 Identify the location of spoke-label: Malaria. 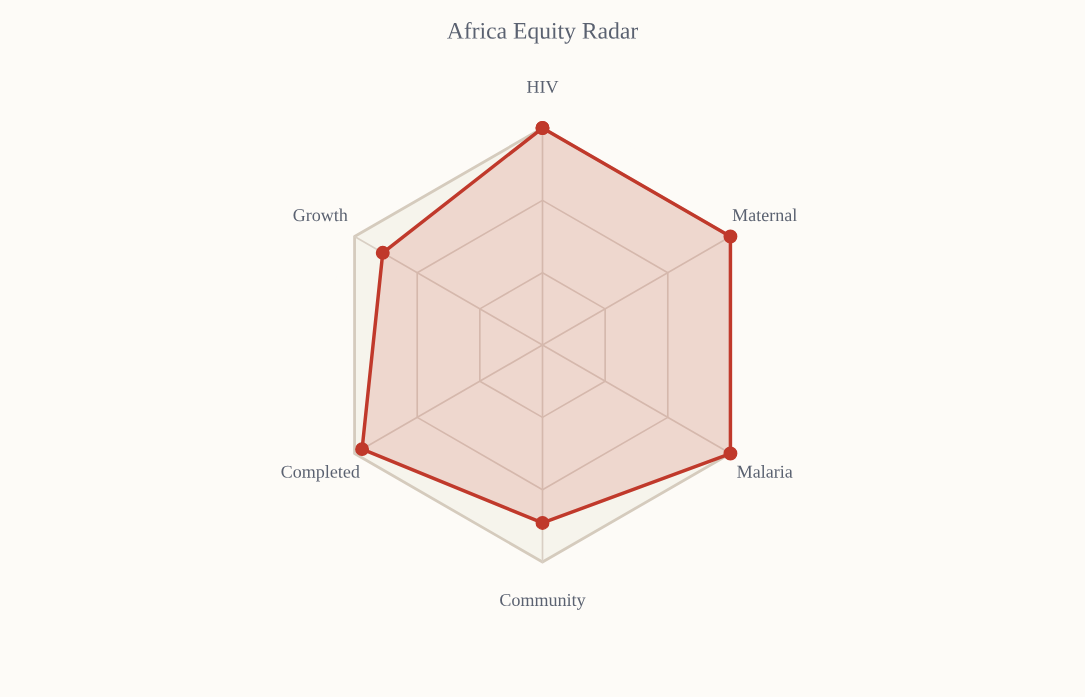
(765, 471).